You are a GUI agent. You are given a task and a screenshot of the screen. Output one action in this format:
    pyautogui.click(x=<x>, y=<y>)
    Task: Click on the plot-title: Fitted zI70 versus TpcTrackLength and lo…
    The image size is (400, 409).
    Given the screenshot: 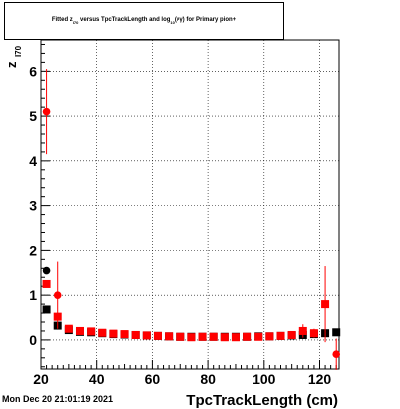 What is the action you would take?
    pyautogui.click(x=144, y=20)
    